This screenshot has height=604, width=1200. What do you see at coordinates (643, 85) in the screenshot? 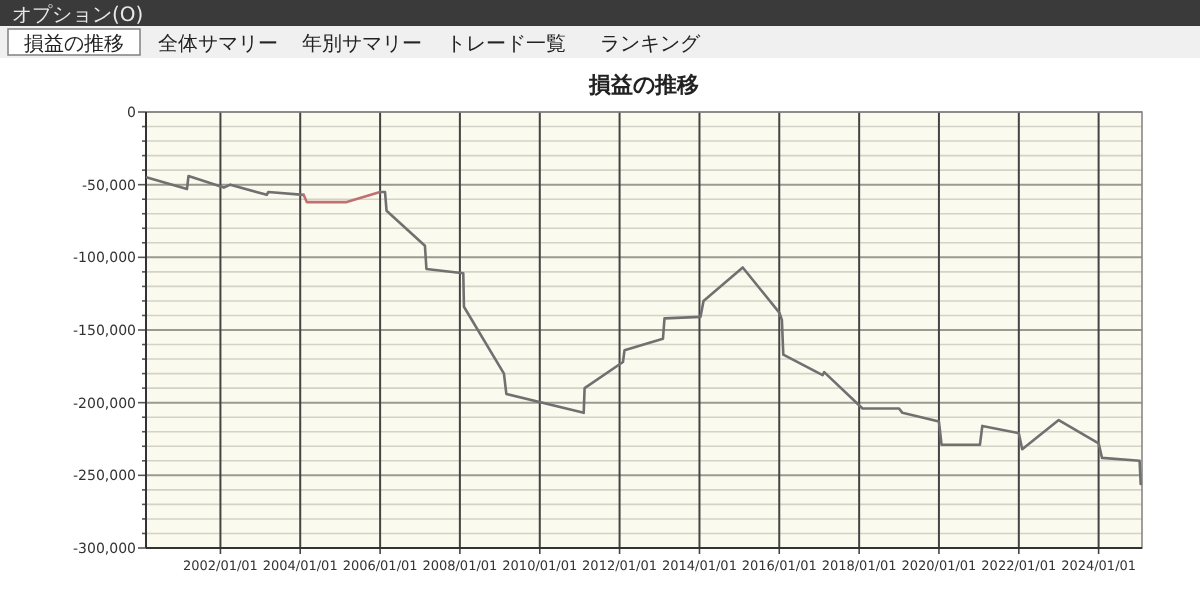
I see `chart-title: 損益の推移` at bounding box center [643, 85].